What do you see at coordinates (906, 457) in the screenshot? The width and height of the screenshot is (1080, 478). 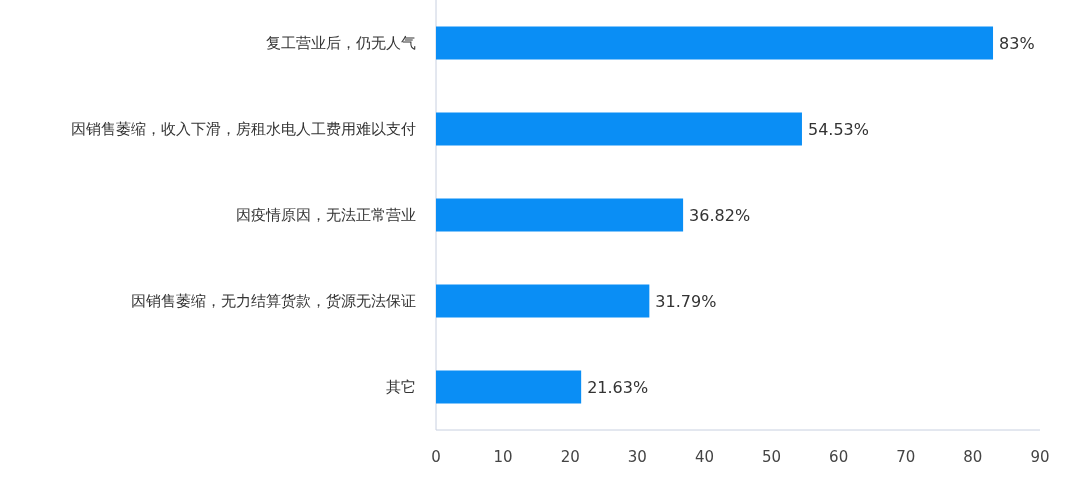 I see `x-tick-label: 70` at bounding box center [906, 457].